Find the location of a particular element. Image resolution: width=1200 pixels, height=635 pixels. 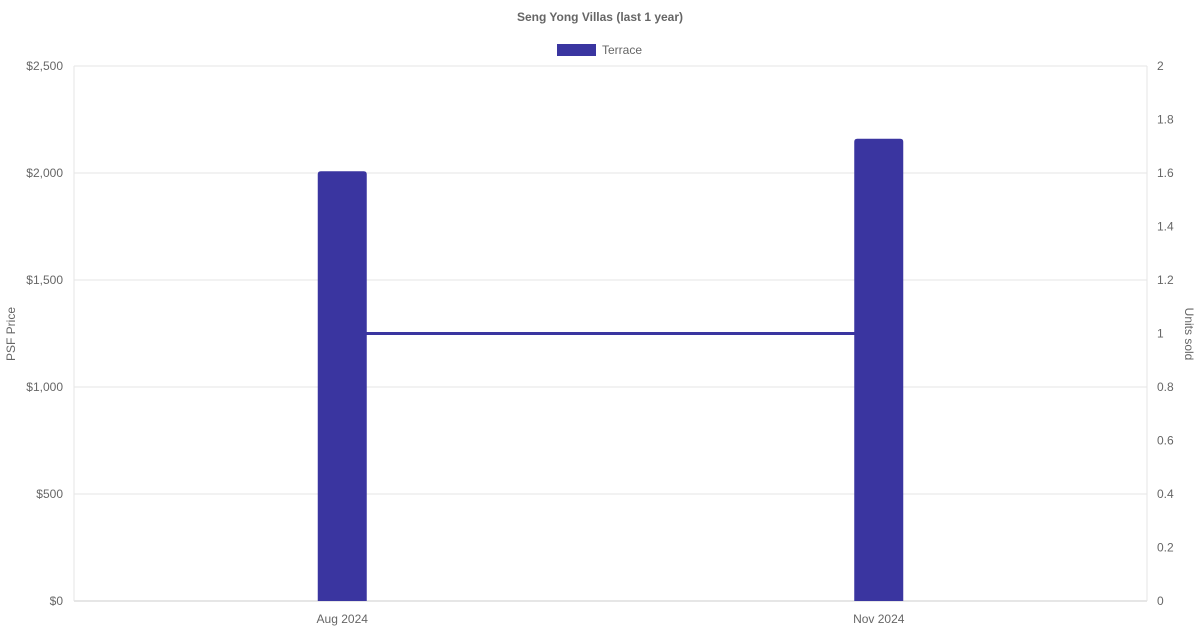

y-axis-label: PSF Price is located at coordinates (11, 334).